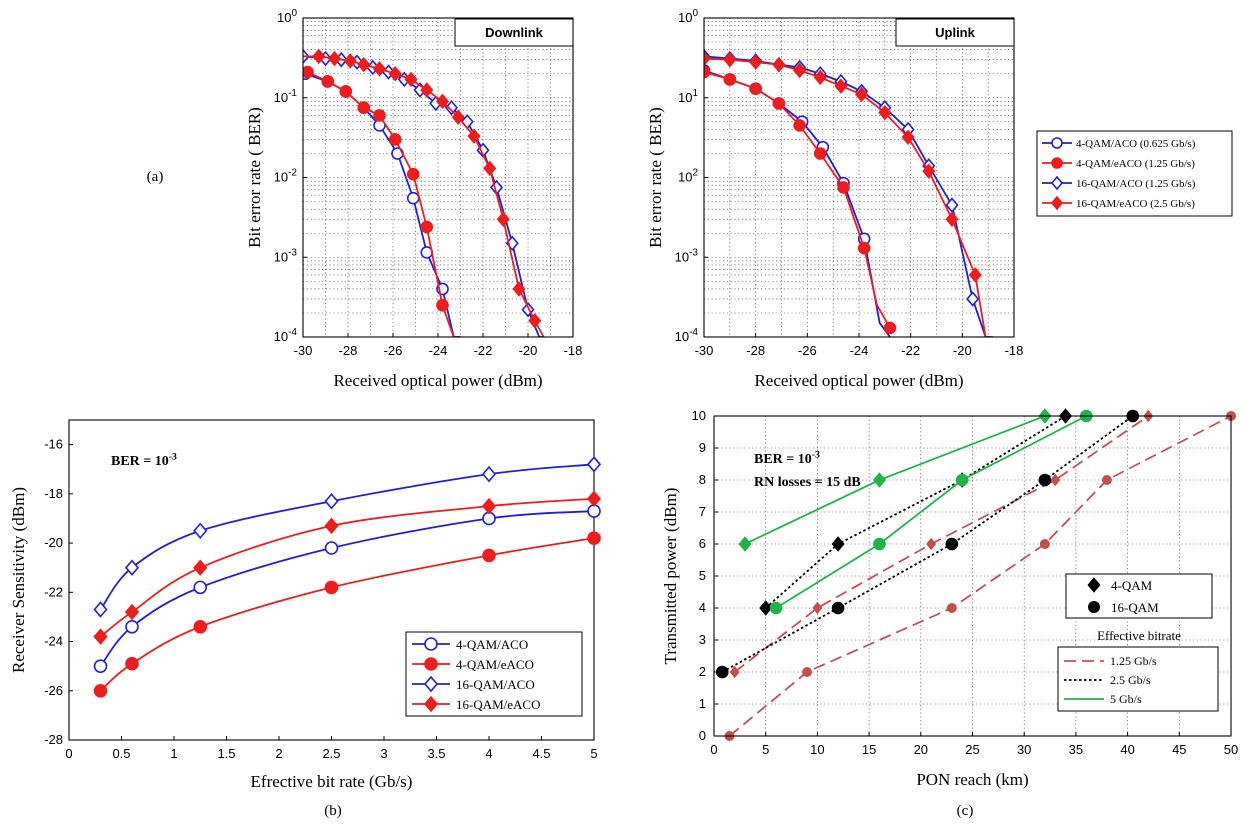 Image resolution: width=1250 pixels, height=824 pixels. What do you see at coordinates (702, 639) in the screenshot?
I see `y-tick-label: 3` at bounding box center [702, 639].